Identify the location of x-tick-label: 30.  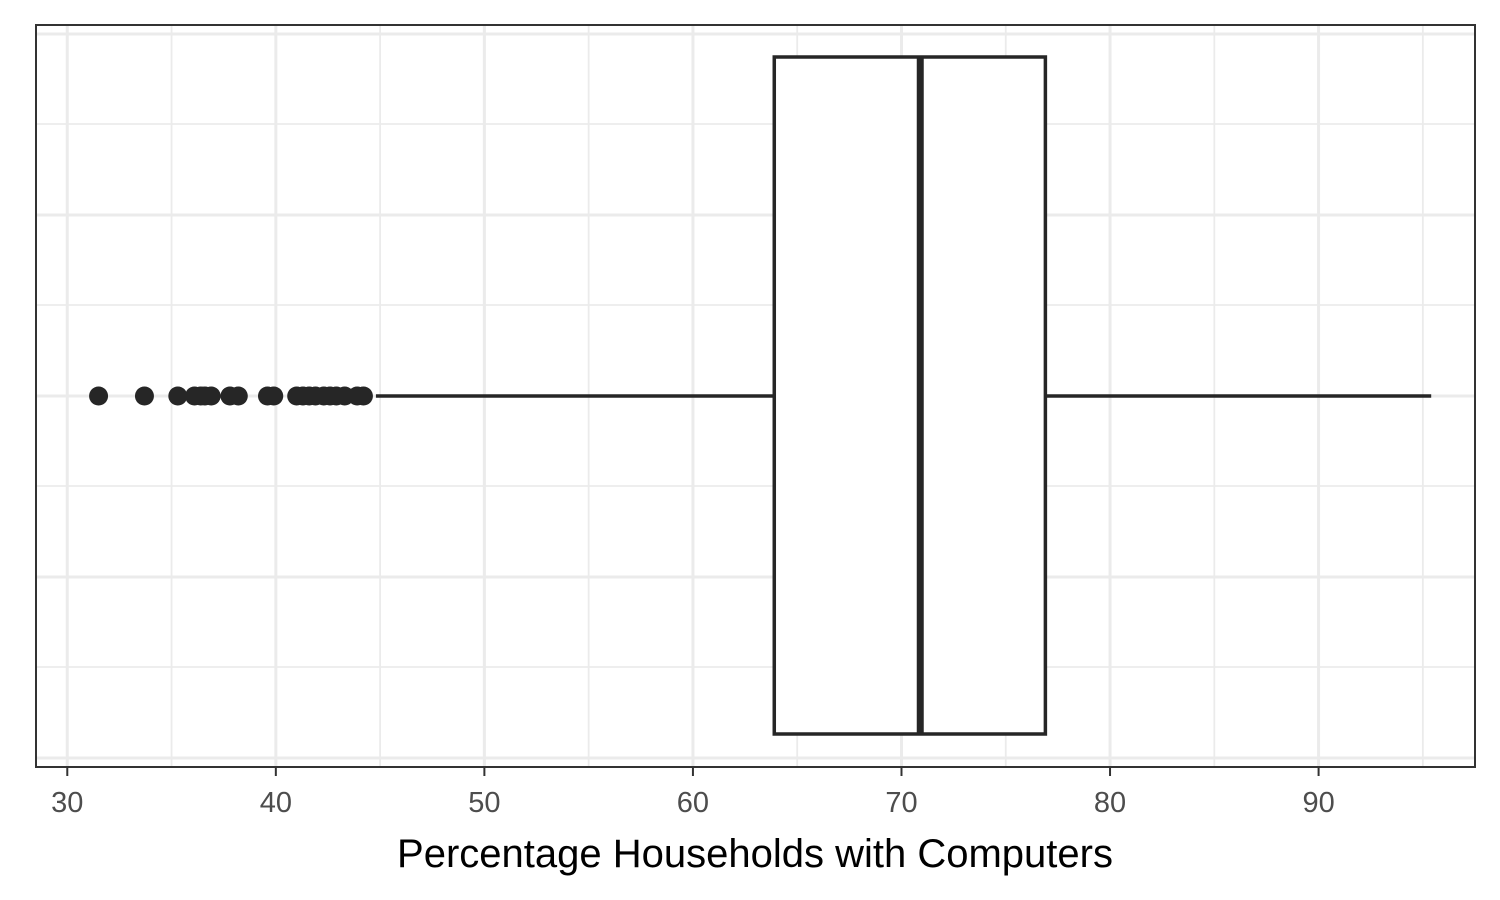
(67, 803).